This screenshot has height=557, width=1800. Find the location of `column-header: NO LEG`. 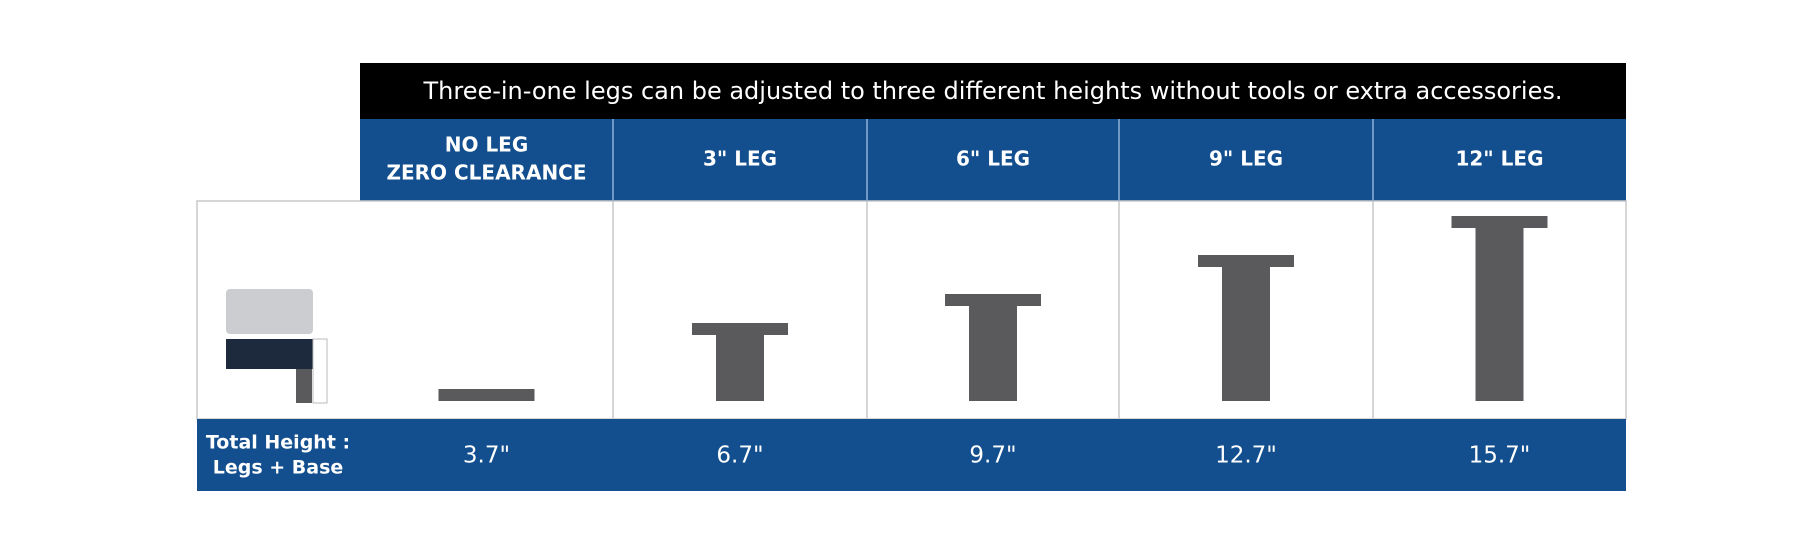

column-header: NO LEG is located at coordinates (487, 145).